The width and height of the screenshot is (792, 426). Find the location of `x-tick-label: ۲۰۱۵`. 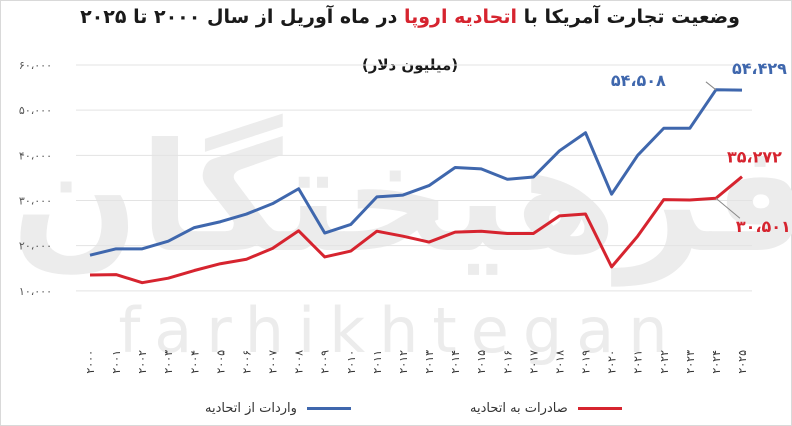

x-tick-label: ۲۰۱۵ is located at coordinates (481, 362).